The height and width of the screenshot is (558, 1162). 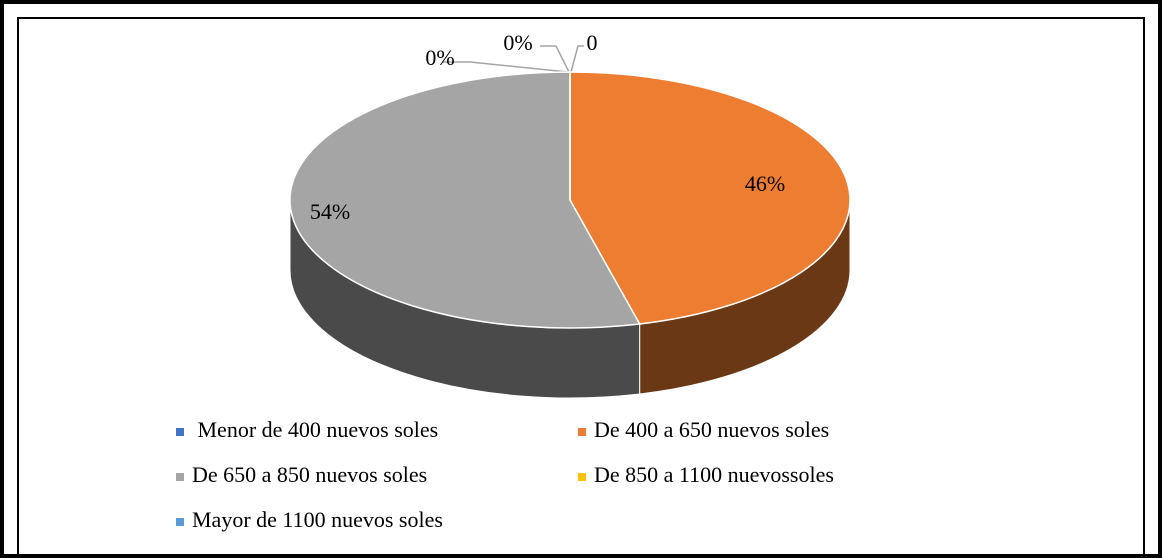 I want to click on legend-label: De 400 a 650 nuevos soles, so click(x=711, y=429).